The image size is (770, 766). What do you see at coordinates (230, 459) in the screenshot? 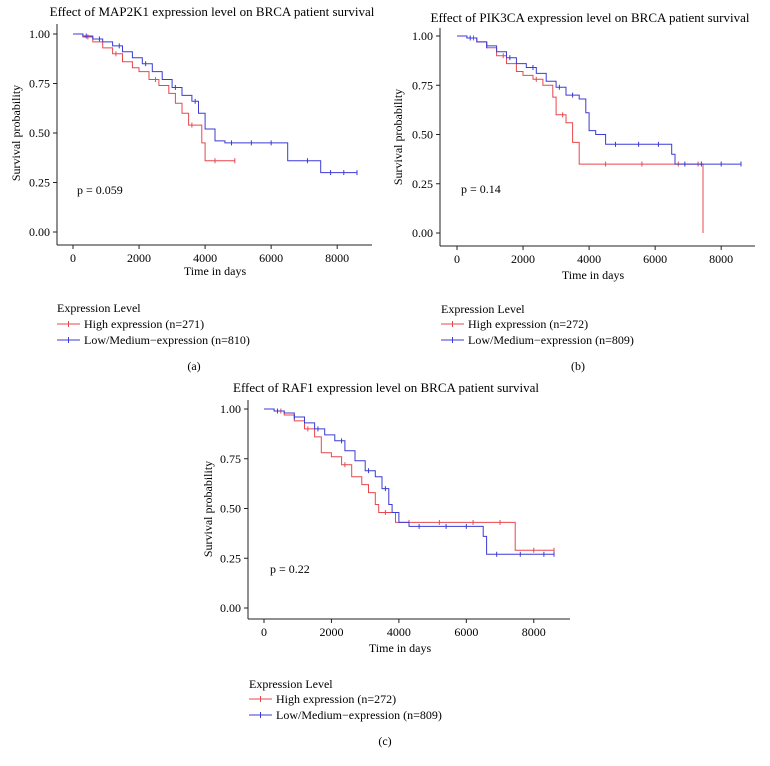
I see `panel-c-y-tick-label: 0.75` at bounding box center [230, 459].